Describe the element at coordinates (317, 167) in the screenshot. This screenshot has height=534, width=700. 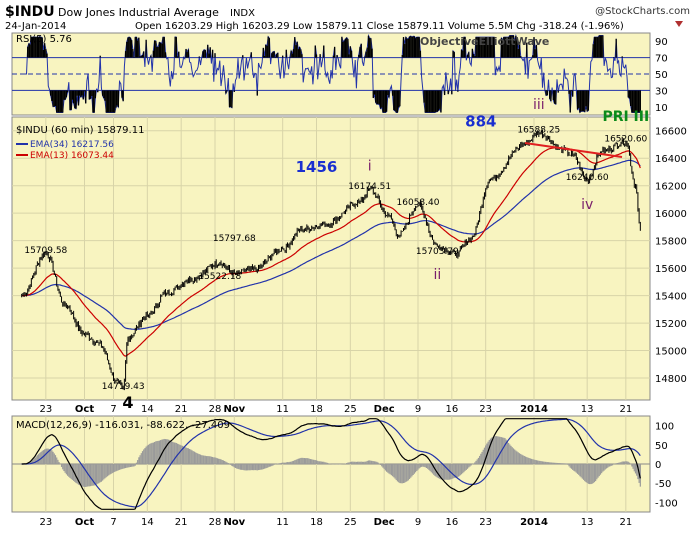
I see `wave-annotation: 1456` at that location.